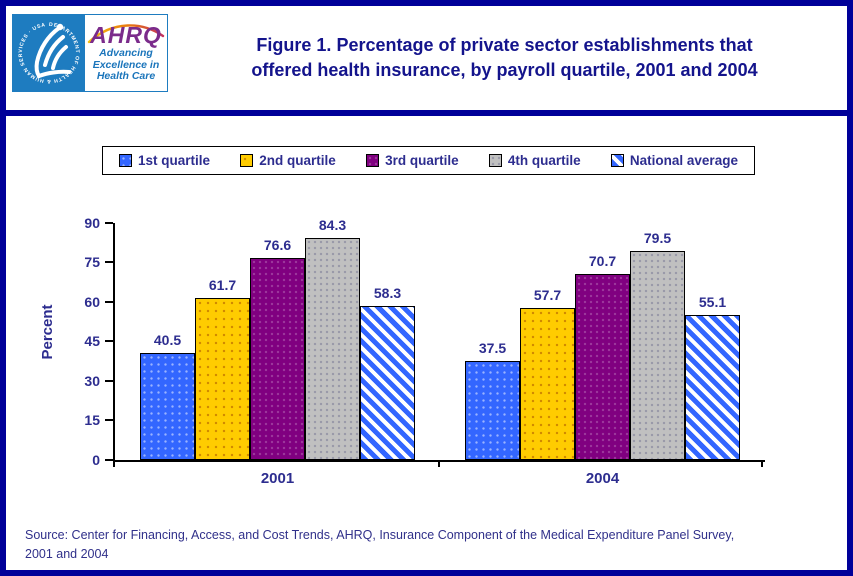 Image resolution: width=853 pixels, height=576 pixels. What do you see at coordinates (297, 160) in the screenshot?
I see `legend-label: 2nd quartile` at bounding box center [297, 160].